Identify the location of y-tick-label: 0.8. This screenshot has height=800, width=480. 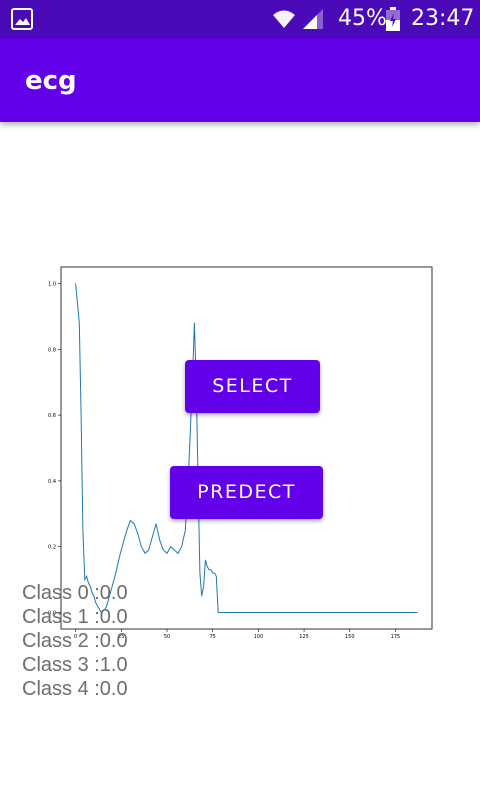
(52, 350).